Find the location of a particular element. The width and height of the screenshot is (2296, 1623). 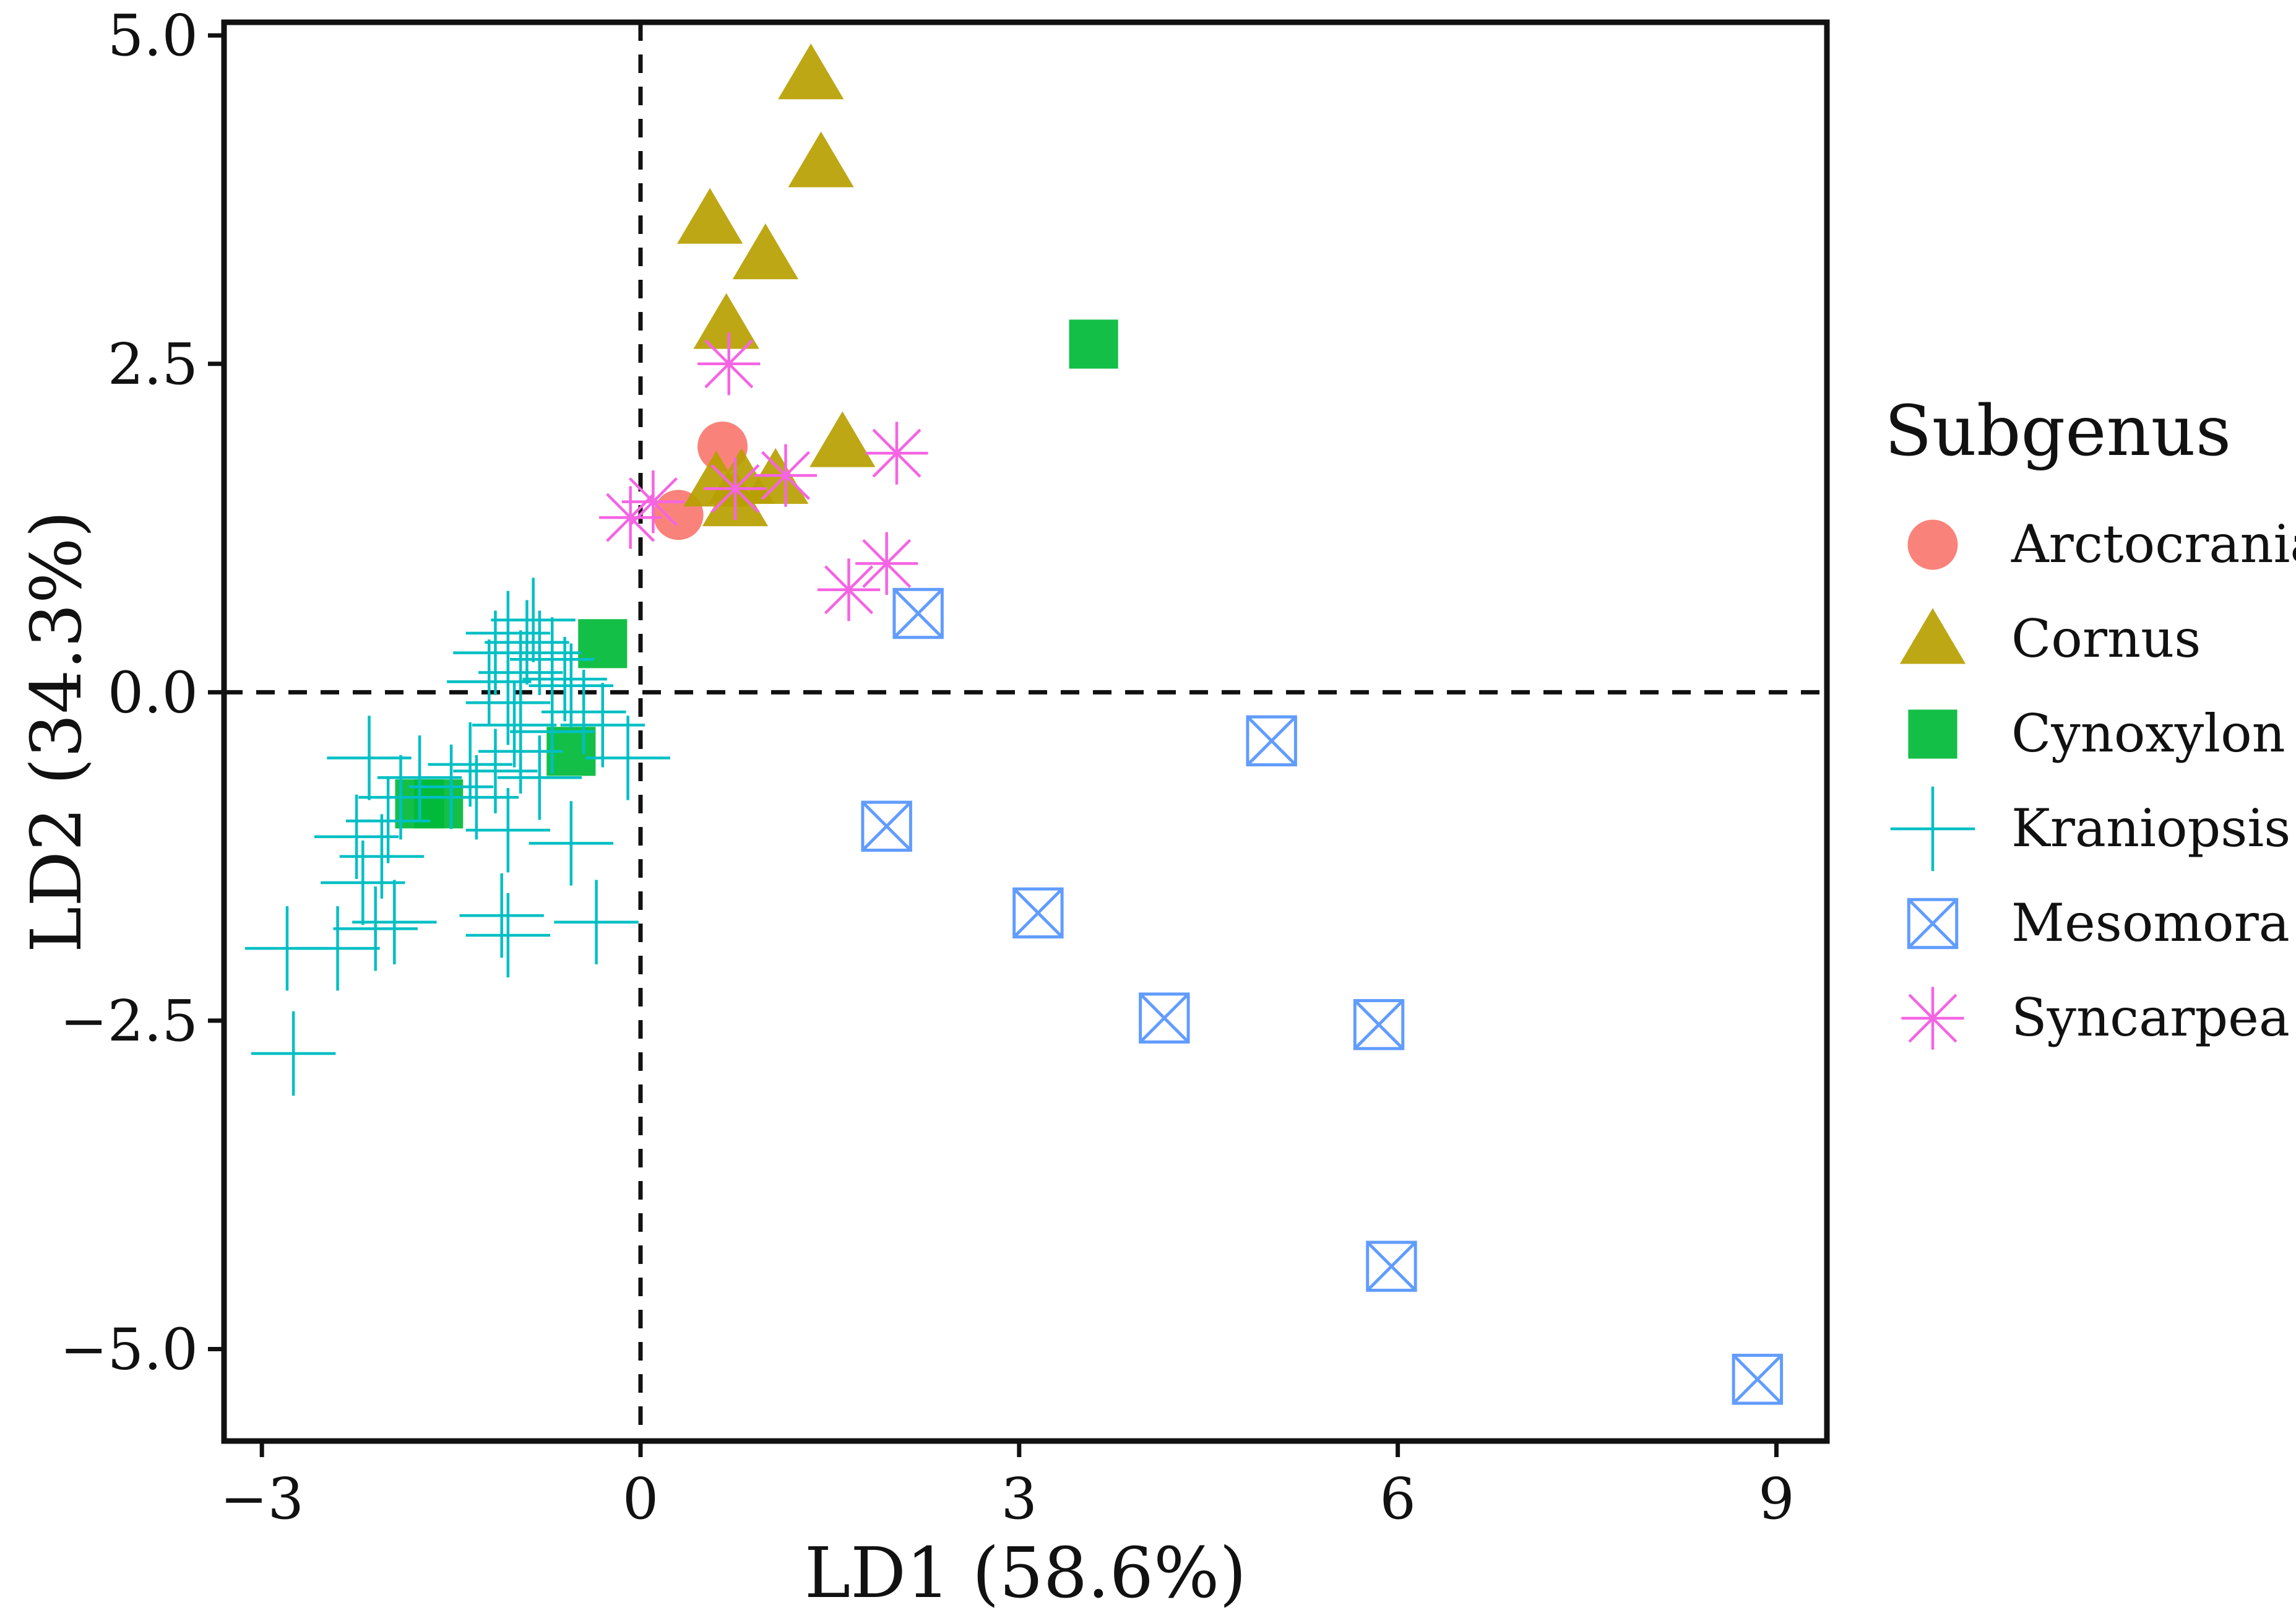

x-axis-title: LD1 (58.6%) is located at coordinates (1025, 1573).